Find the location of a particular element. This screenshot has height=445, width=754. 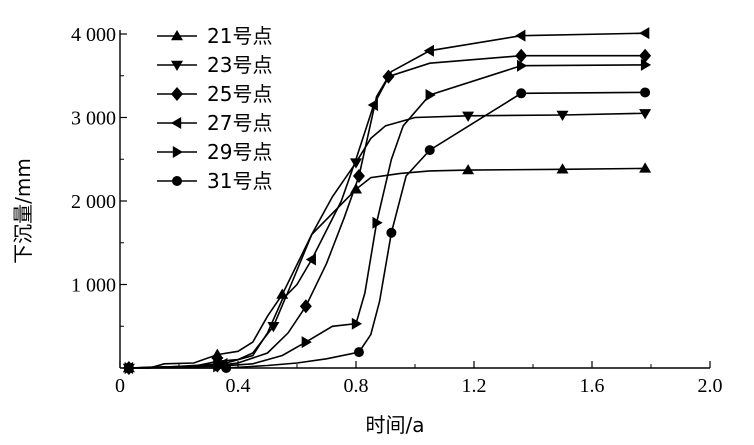

legend-entry-27: 27号点 is located at coordinates (214, 123).